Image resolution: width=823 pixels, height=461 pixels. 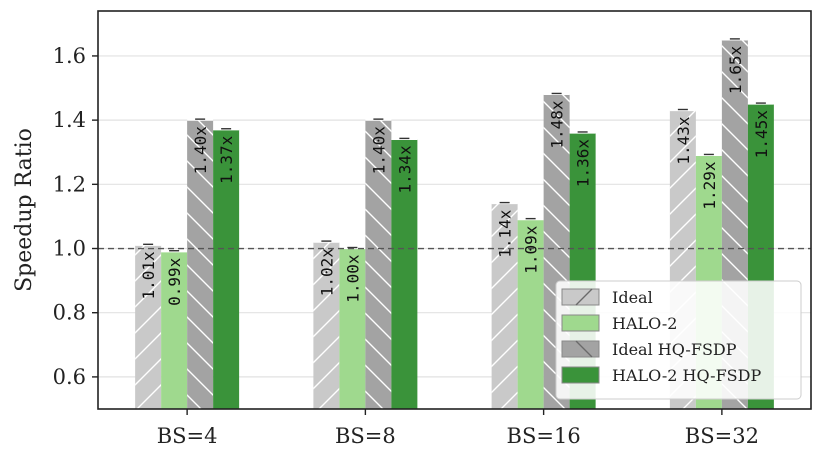 What do you see at coordinates (226, 159) in the screenshot?
I see `bar-value-label: 1.37x` at bounding box center [226, 159].